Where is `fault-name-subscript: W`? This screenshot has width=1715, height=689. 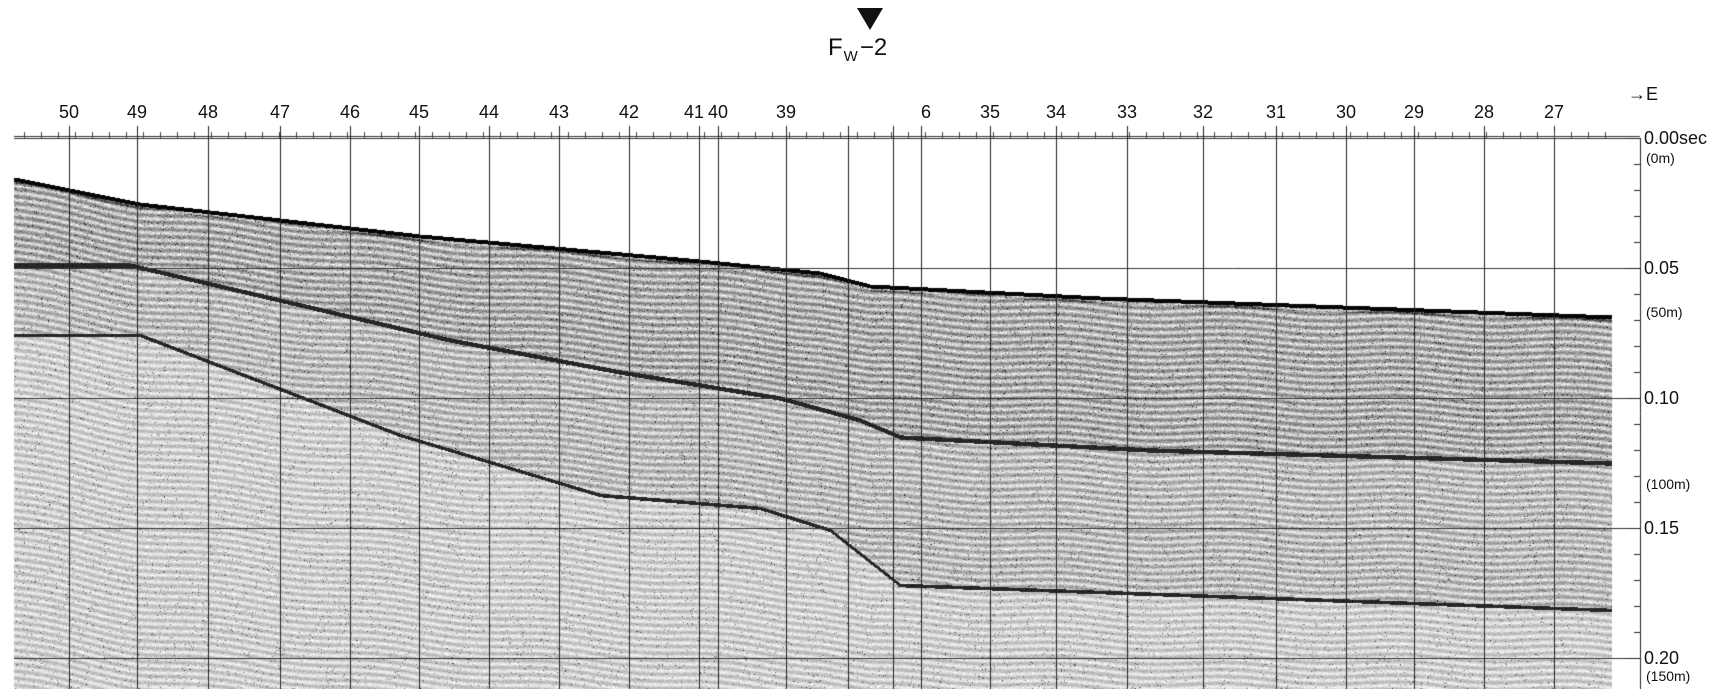 fault-name-subscript: W is located at coordinates (850, 56).